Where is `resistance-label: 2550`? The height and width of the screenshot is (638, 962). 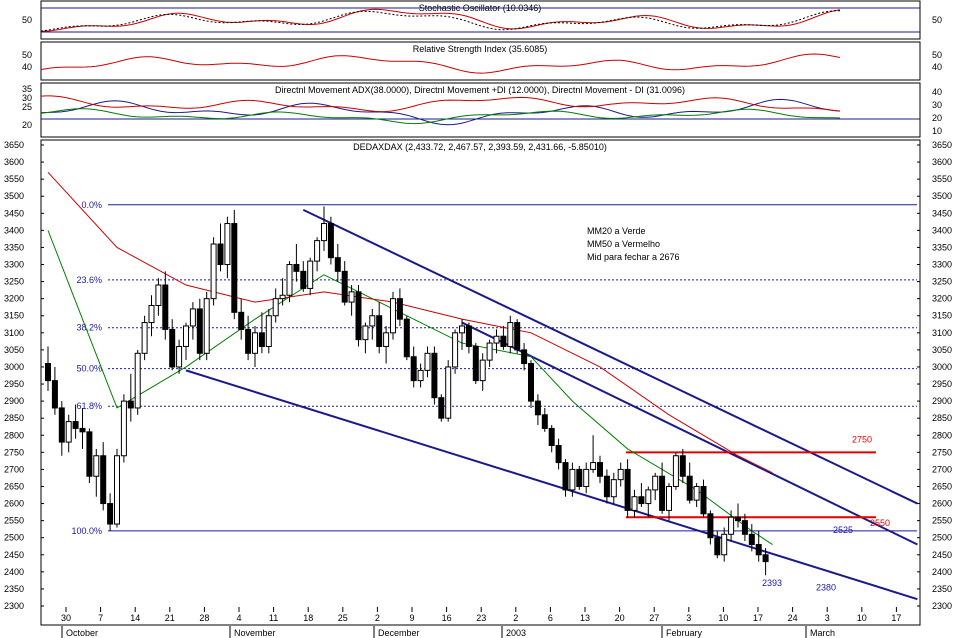
resistance-label: 2550 is located at coordinates (880, 523).